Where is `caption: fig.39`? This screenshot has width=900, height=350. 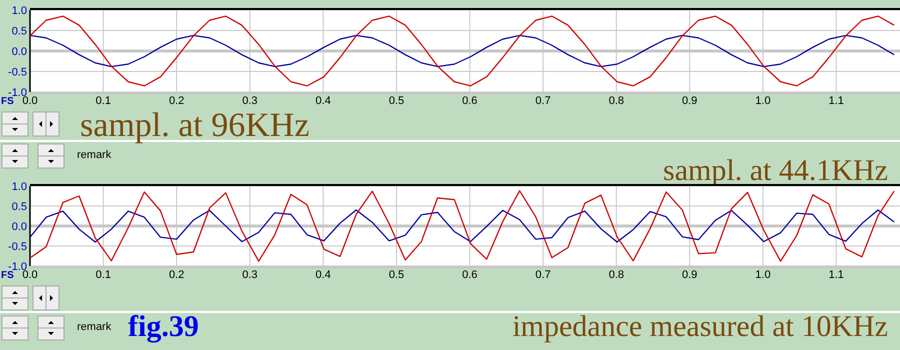 caption: fig.39 is located at coordinates (163, 326).